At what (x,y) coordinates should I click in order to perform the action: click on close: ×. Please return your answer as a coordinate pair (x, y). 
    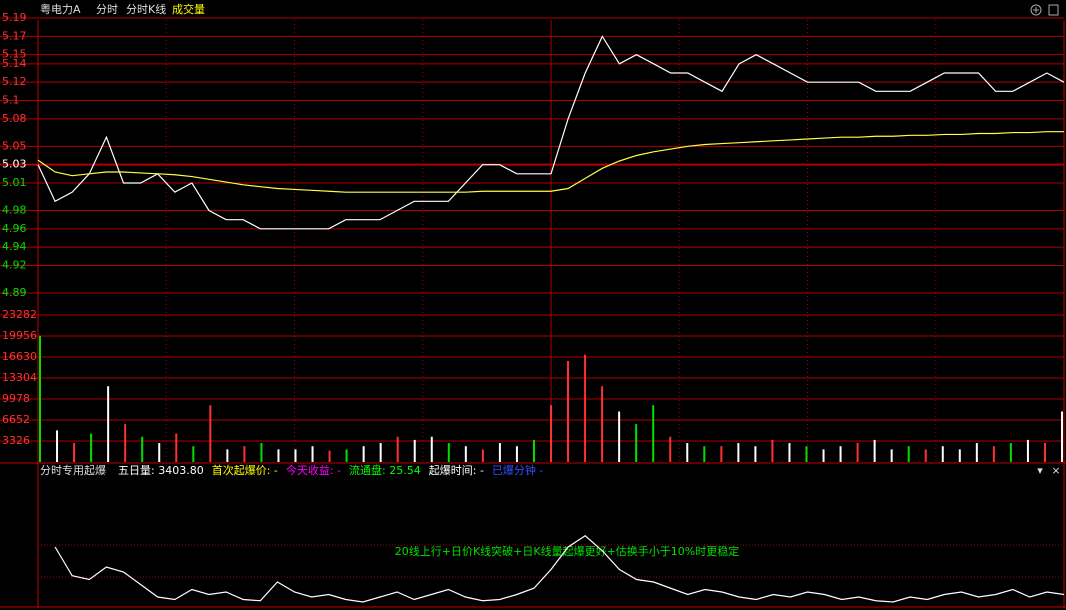
    Looking at the image, I should click on (1055, 470).